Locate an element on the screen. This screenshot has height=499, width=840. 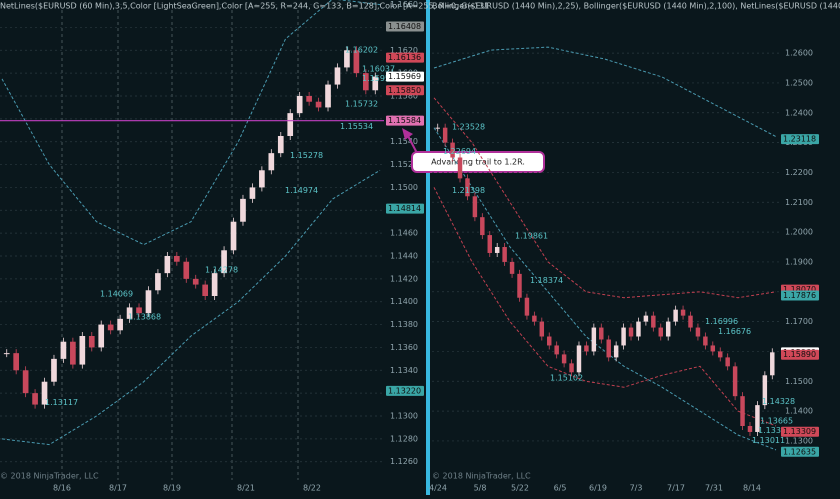
price-label: 1.21398 is located at coordinates (468, 190).